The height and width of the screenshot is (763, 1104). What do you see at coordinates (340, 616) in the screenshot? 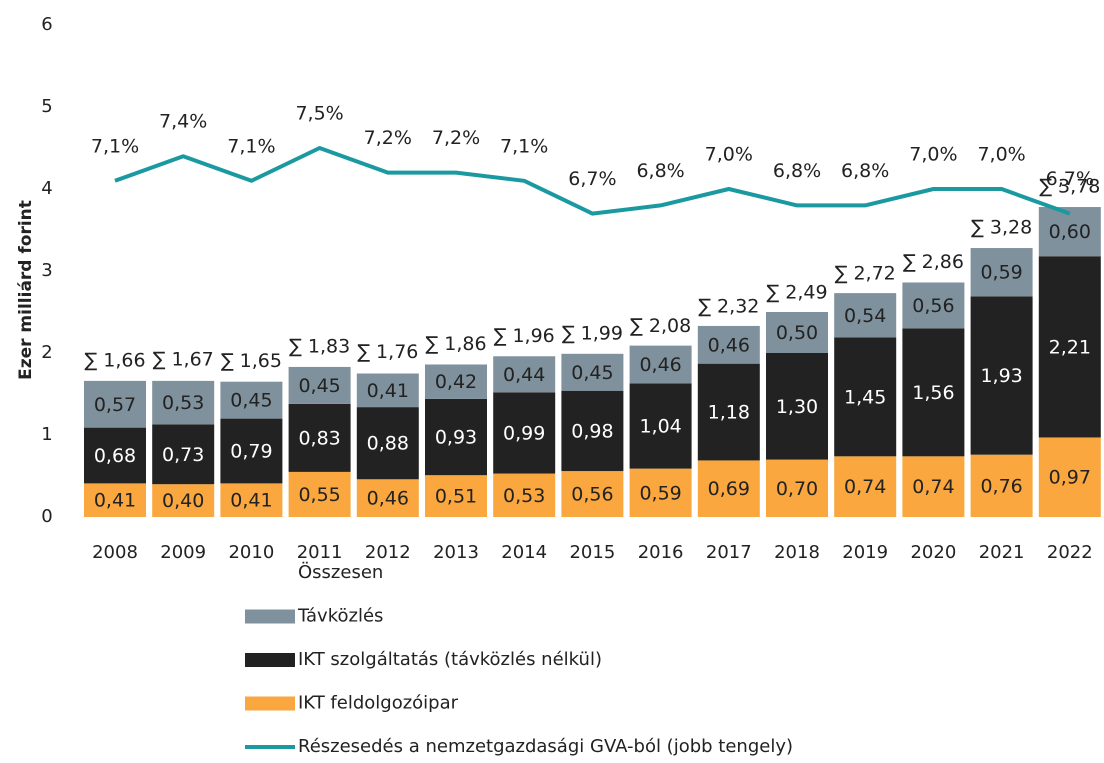
I see `legend-label: Távközlés` at bounding box center [340, 616].